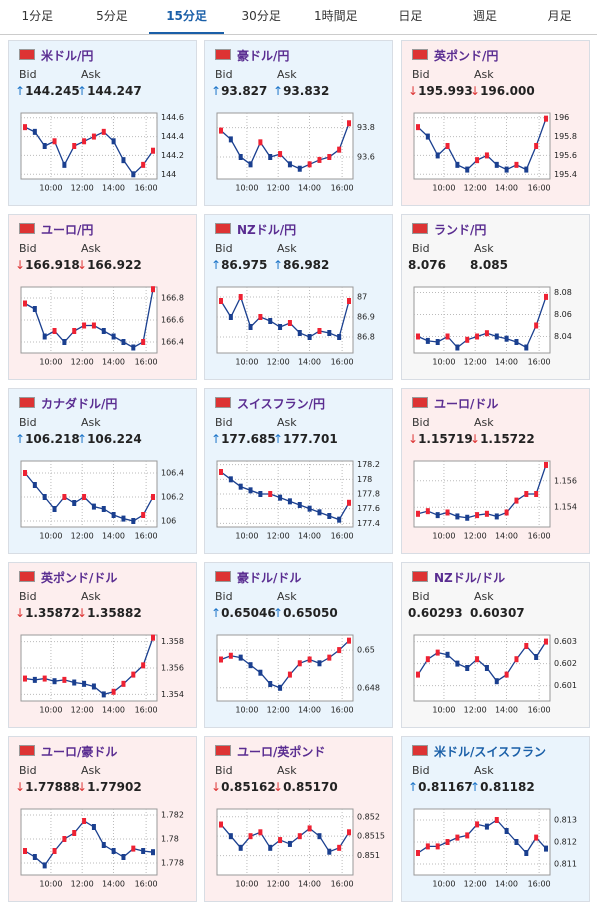  What do you see at coordinates (20, 787) in the screenshot?
I see `bid-arrow: ↓` at bounding box center [20, 787].